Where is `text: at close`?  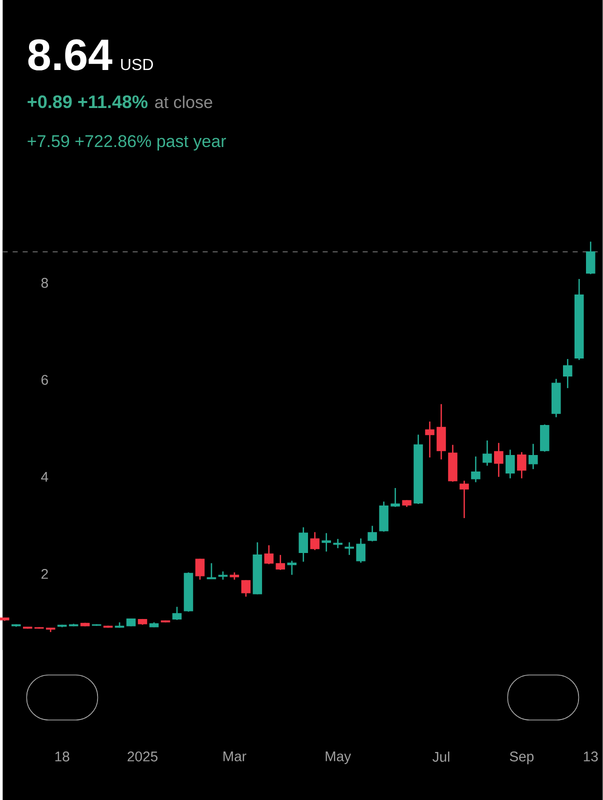
text: at close is located at coordinates (183, 102).